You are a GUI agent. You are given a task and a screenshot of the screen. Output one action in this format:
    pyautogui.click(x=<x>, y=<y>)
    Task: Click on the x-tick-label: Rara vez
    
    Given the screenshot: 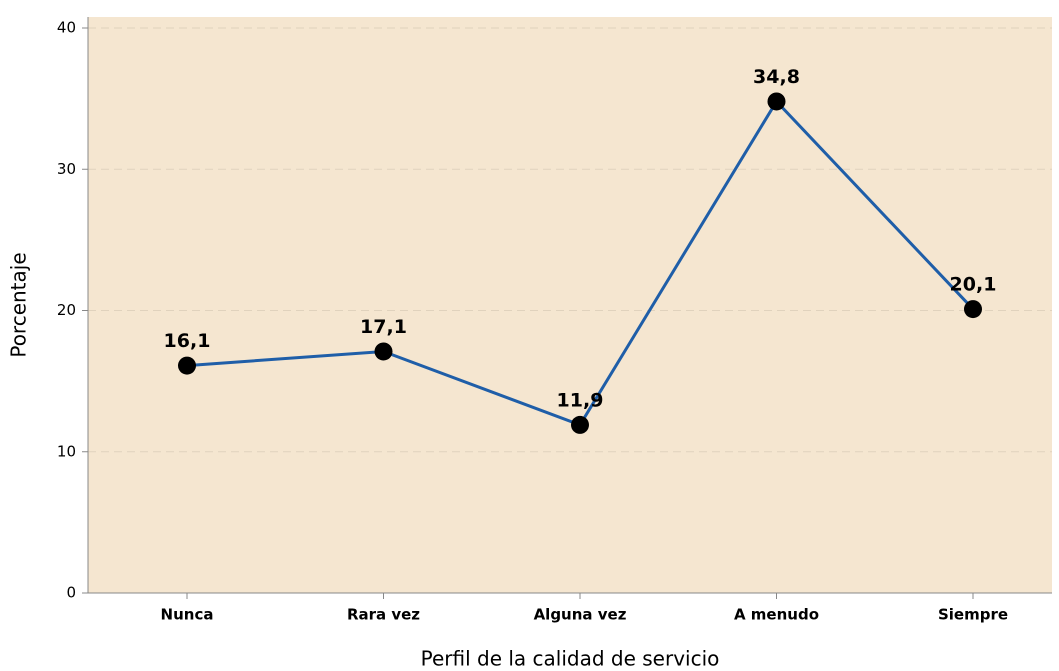 What is the action you would take?
    pyautogui.click(x=383, y=615)
    